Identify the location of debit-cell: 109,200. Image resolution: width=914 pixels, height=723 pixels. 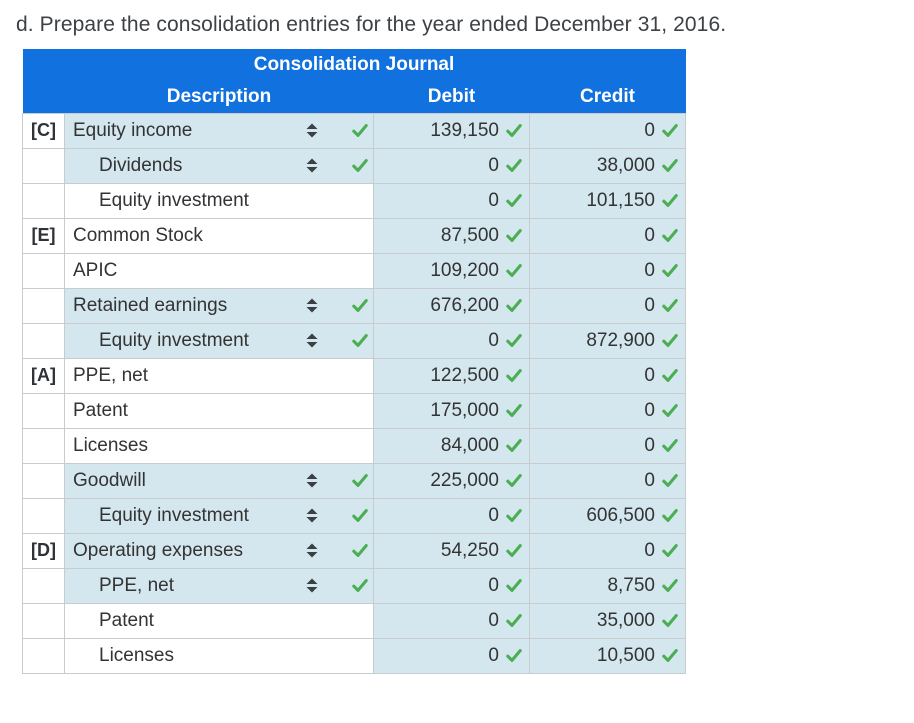
(451, 270).